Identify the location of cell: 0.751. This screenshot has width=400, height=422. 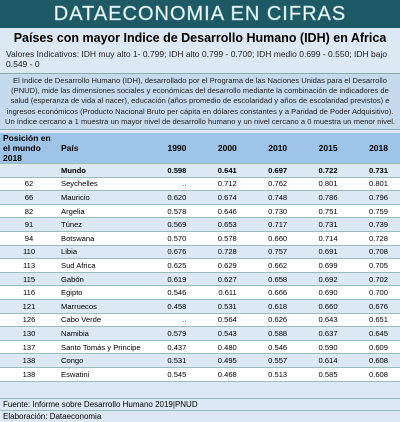
(324, 211).